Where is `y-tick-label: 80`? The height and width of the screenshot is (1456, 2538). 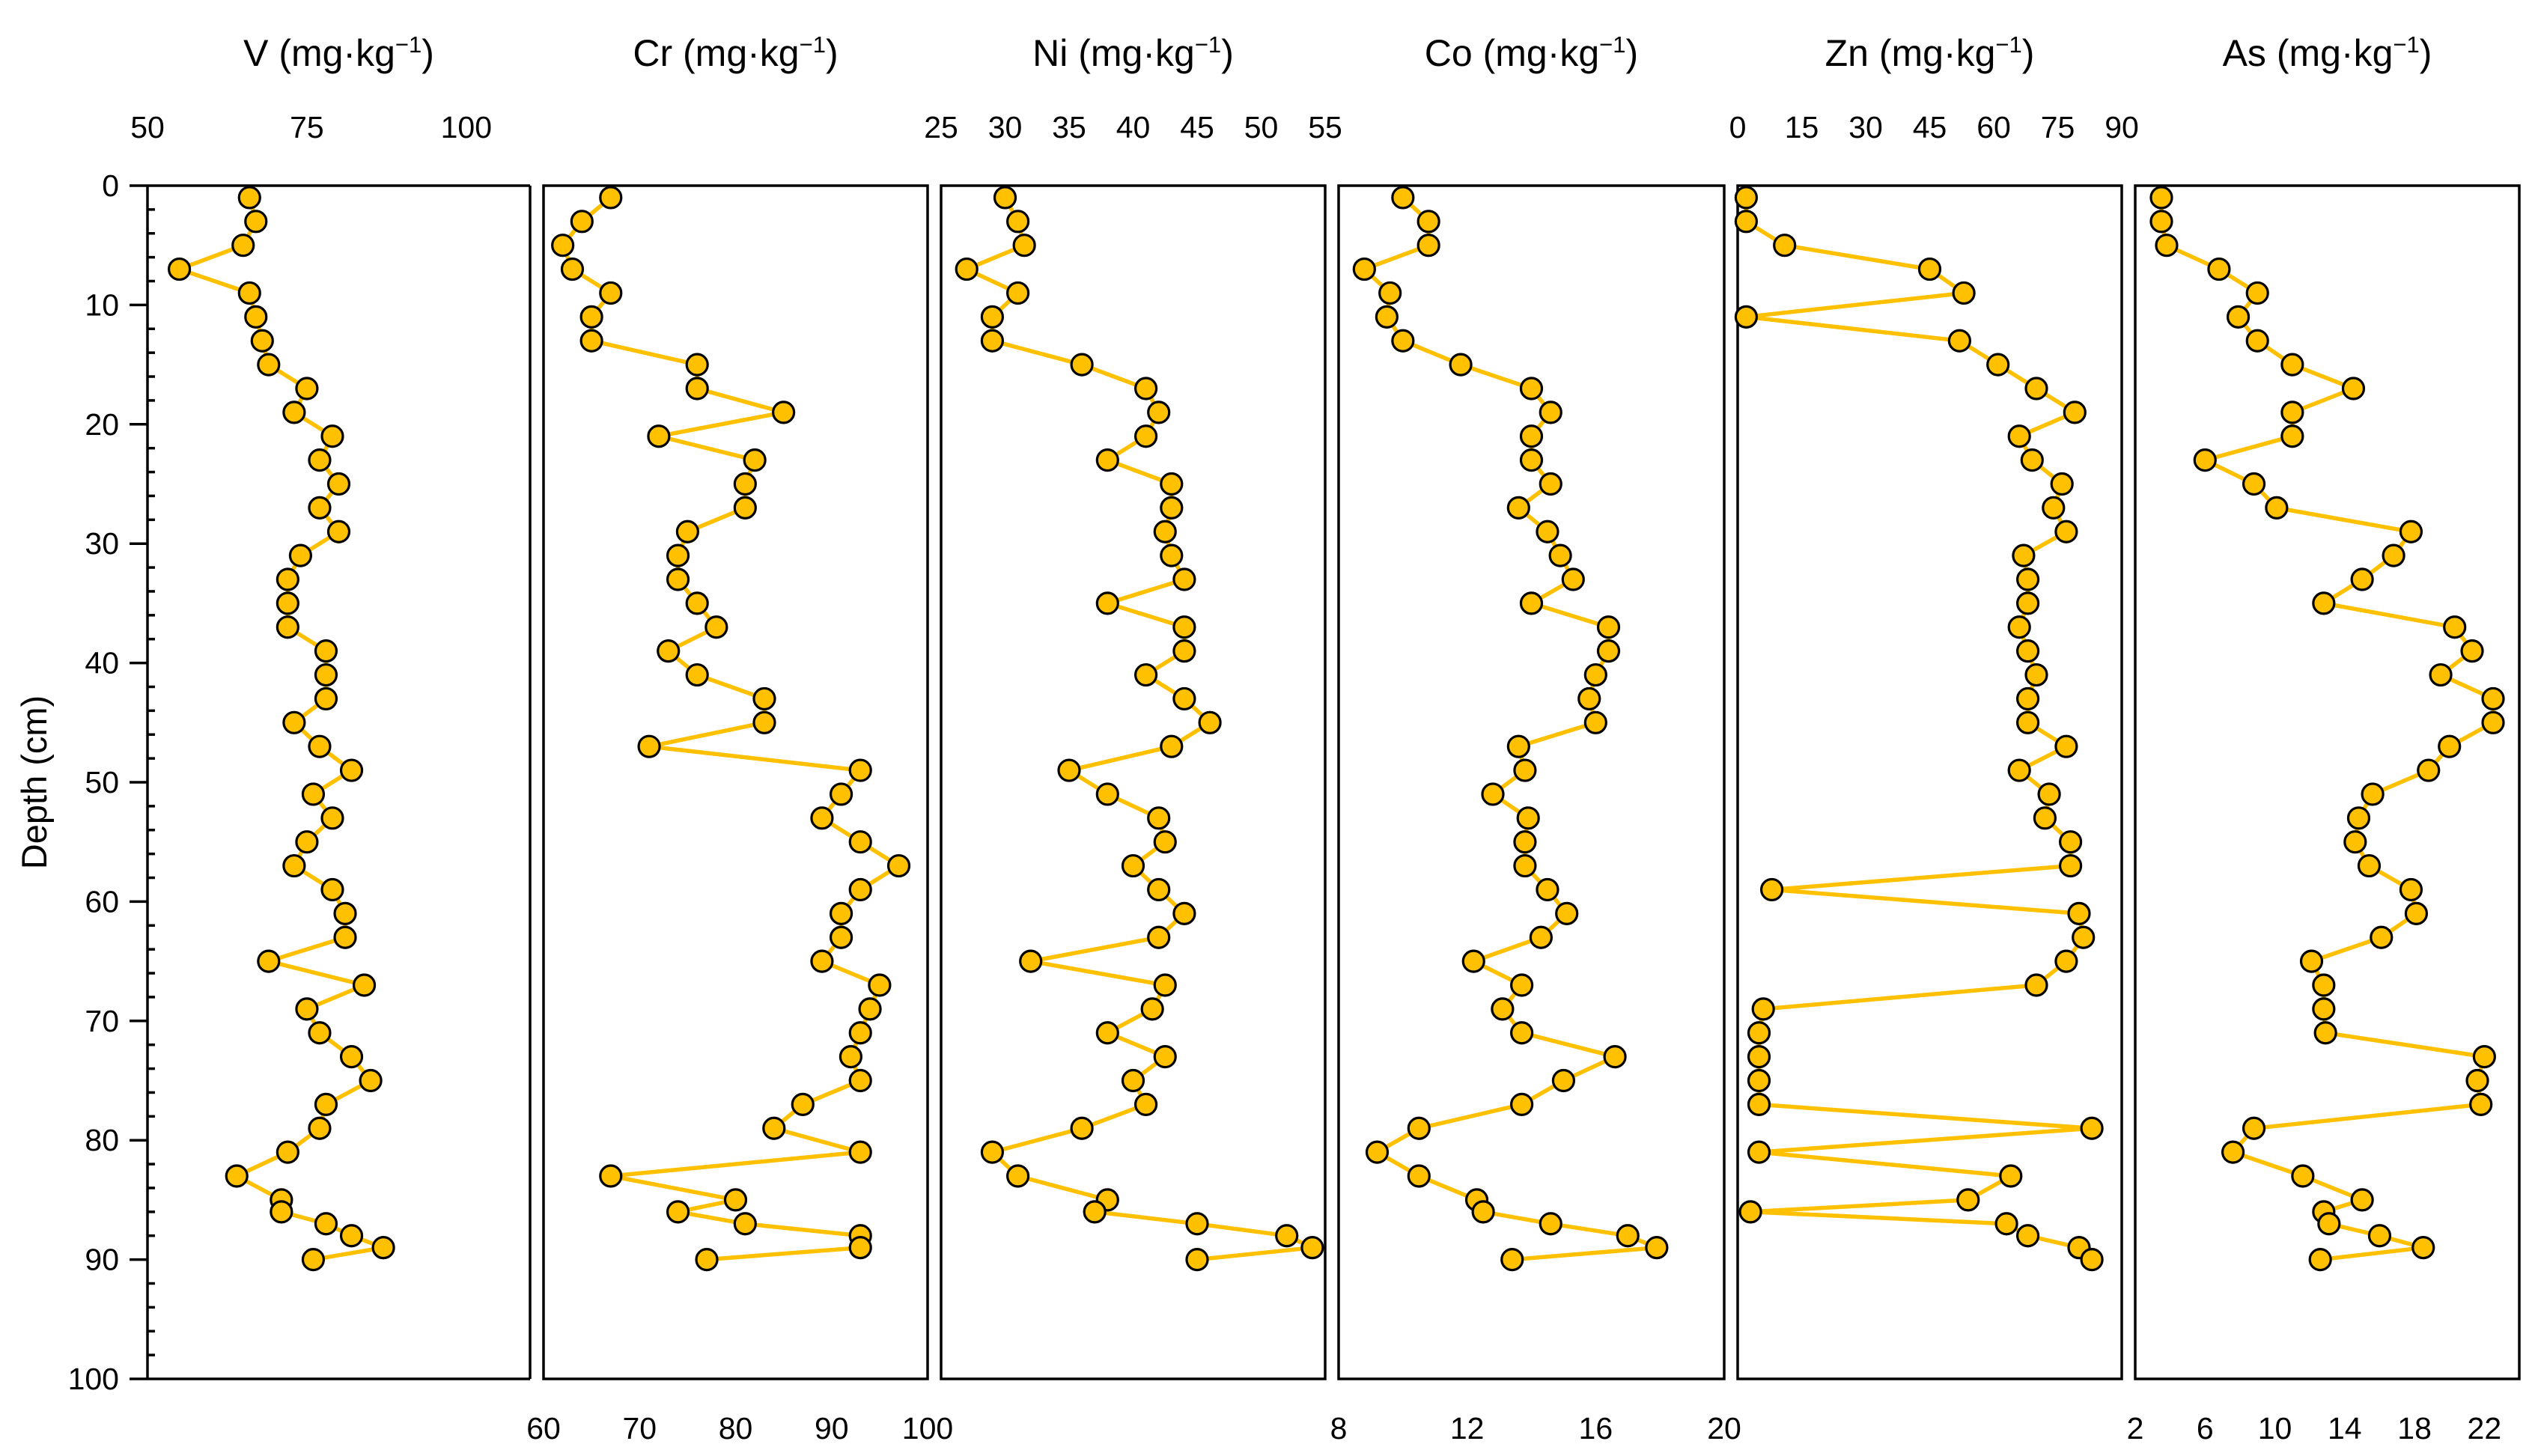 y-tick-label: 80 is located at coordinates (102, 1140).